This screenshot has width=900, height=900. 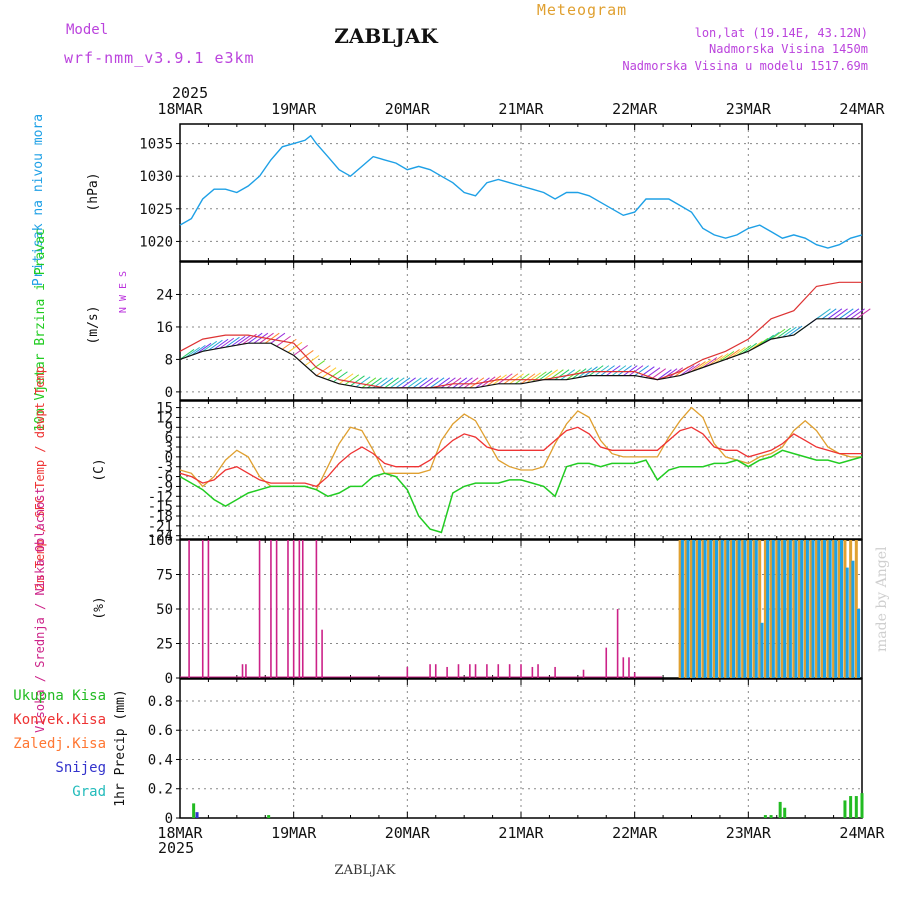 I want to click on bottom-time-axis: 18MAR 19MAR 20MAR 21MAR 22MAR 23MAR 24MAR, so click(x=521, y=833).